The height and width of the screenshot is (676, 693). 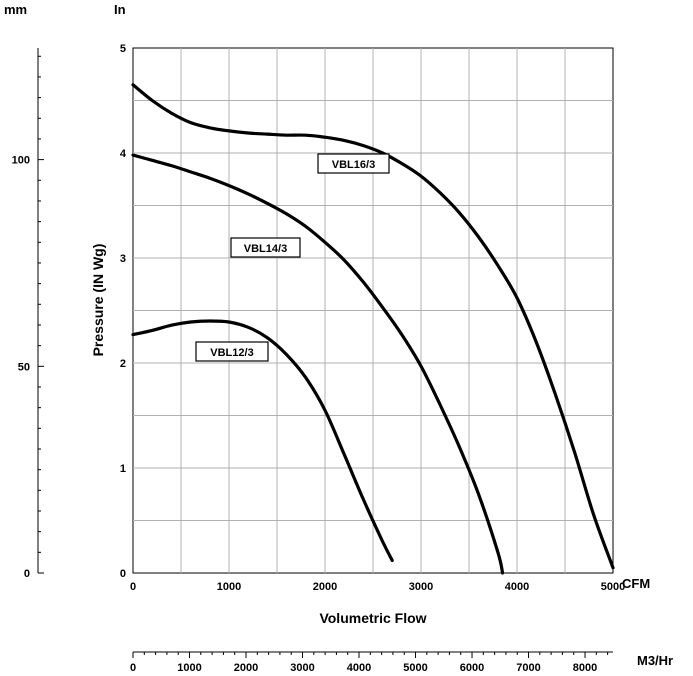 I want to click on m3hr-tick-label: 1000, so click(x=189, y=668).